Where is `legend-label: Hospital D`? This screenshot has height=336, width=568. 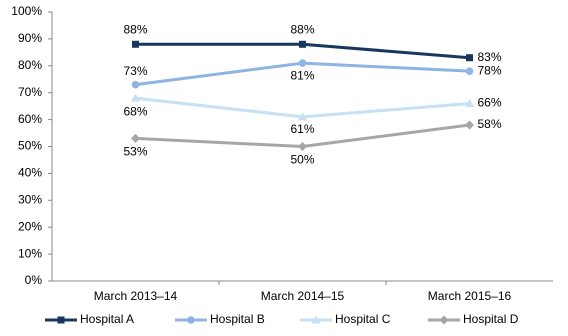 legend-label: Hospital D is located at coordinates (491, 319).